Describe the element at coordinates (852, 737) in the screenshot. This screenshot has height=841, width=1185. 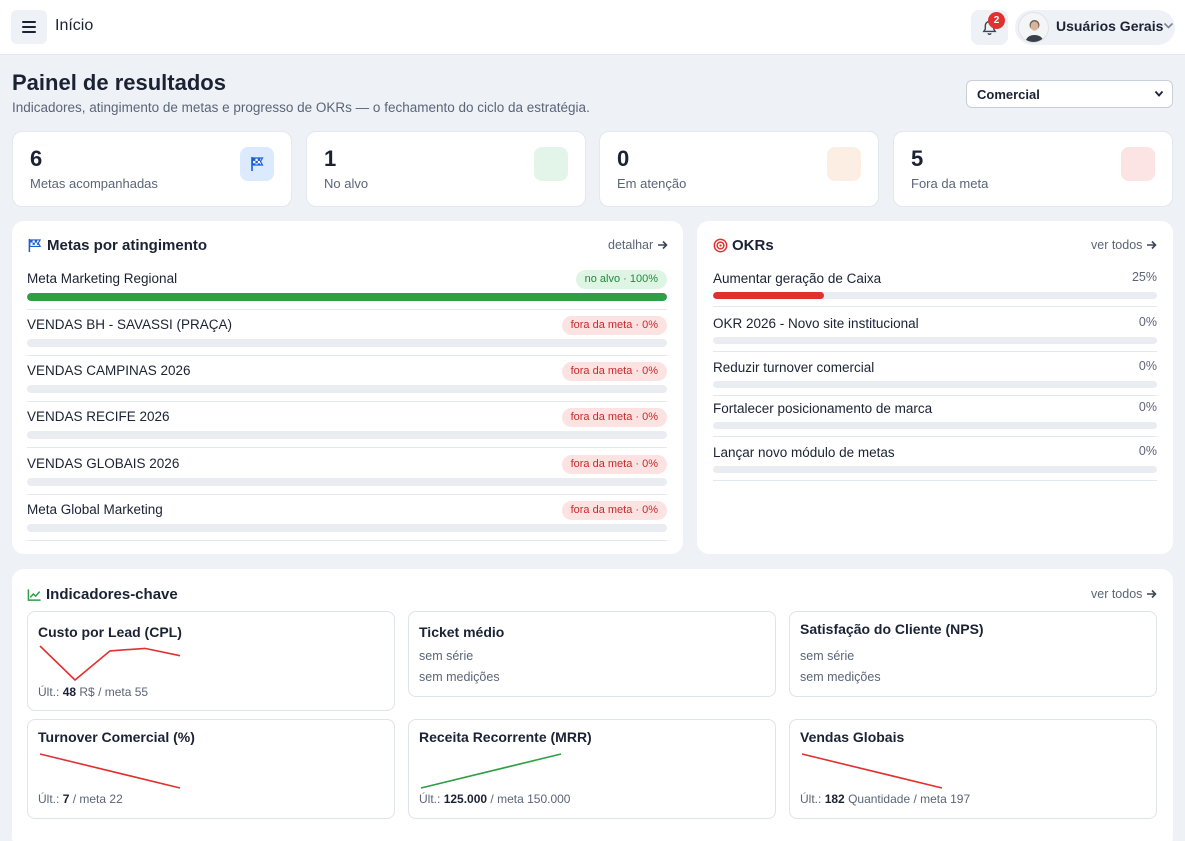
I see `indicator-title: Vendas Globais` at that location.